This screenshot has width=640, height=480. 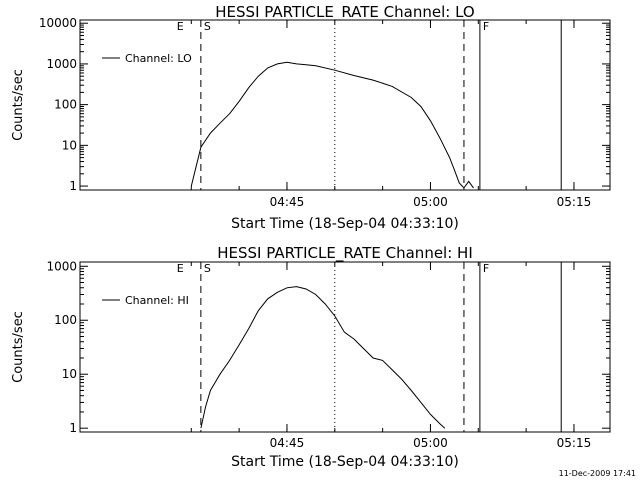 What do you see at coordinates (158, 58) in the screenshot?
I see `legend-label: Channel: LO` at bounding box center [158, 58].